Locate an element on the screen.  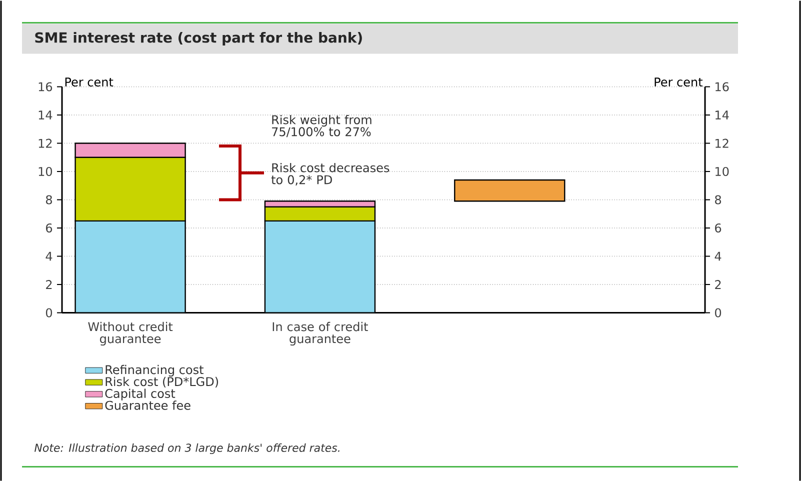
legend-label: Risk cost (PD*LGD) is located at coordinates (162, 382).